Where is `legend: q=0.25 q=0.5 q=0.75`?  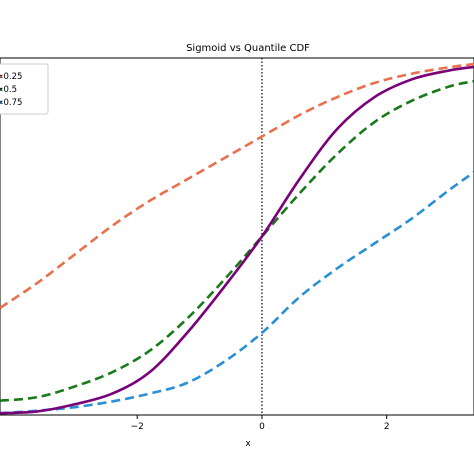 legend: q=0.25 q=0.5 q=0.75 is located at coordinates (24, 89).